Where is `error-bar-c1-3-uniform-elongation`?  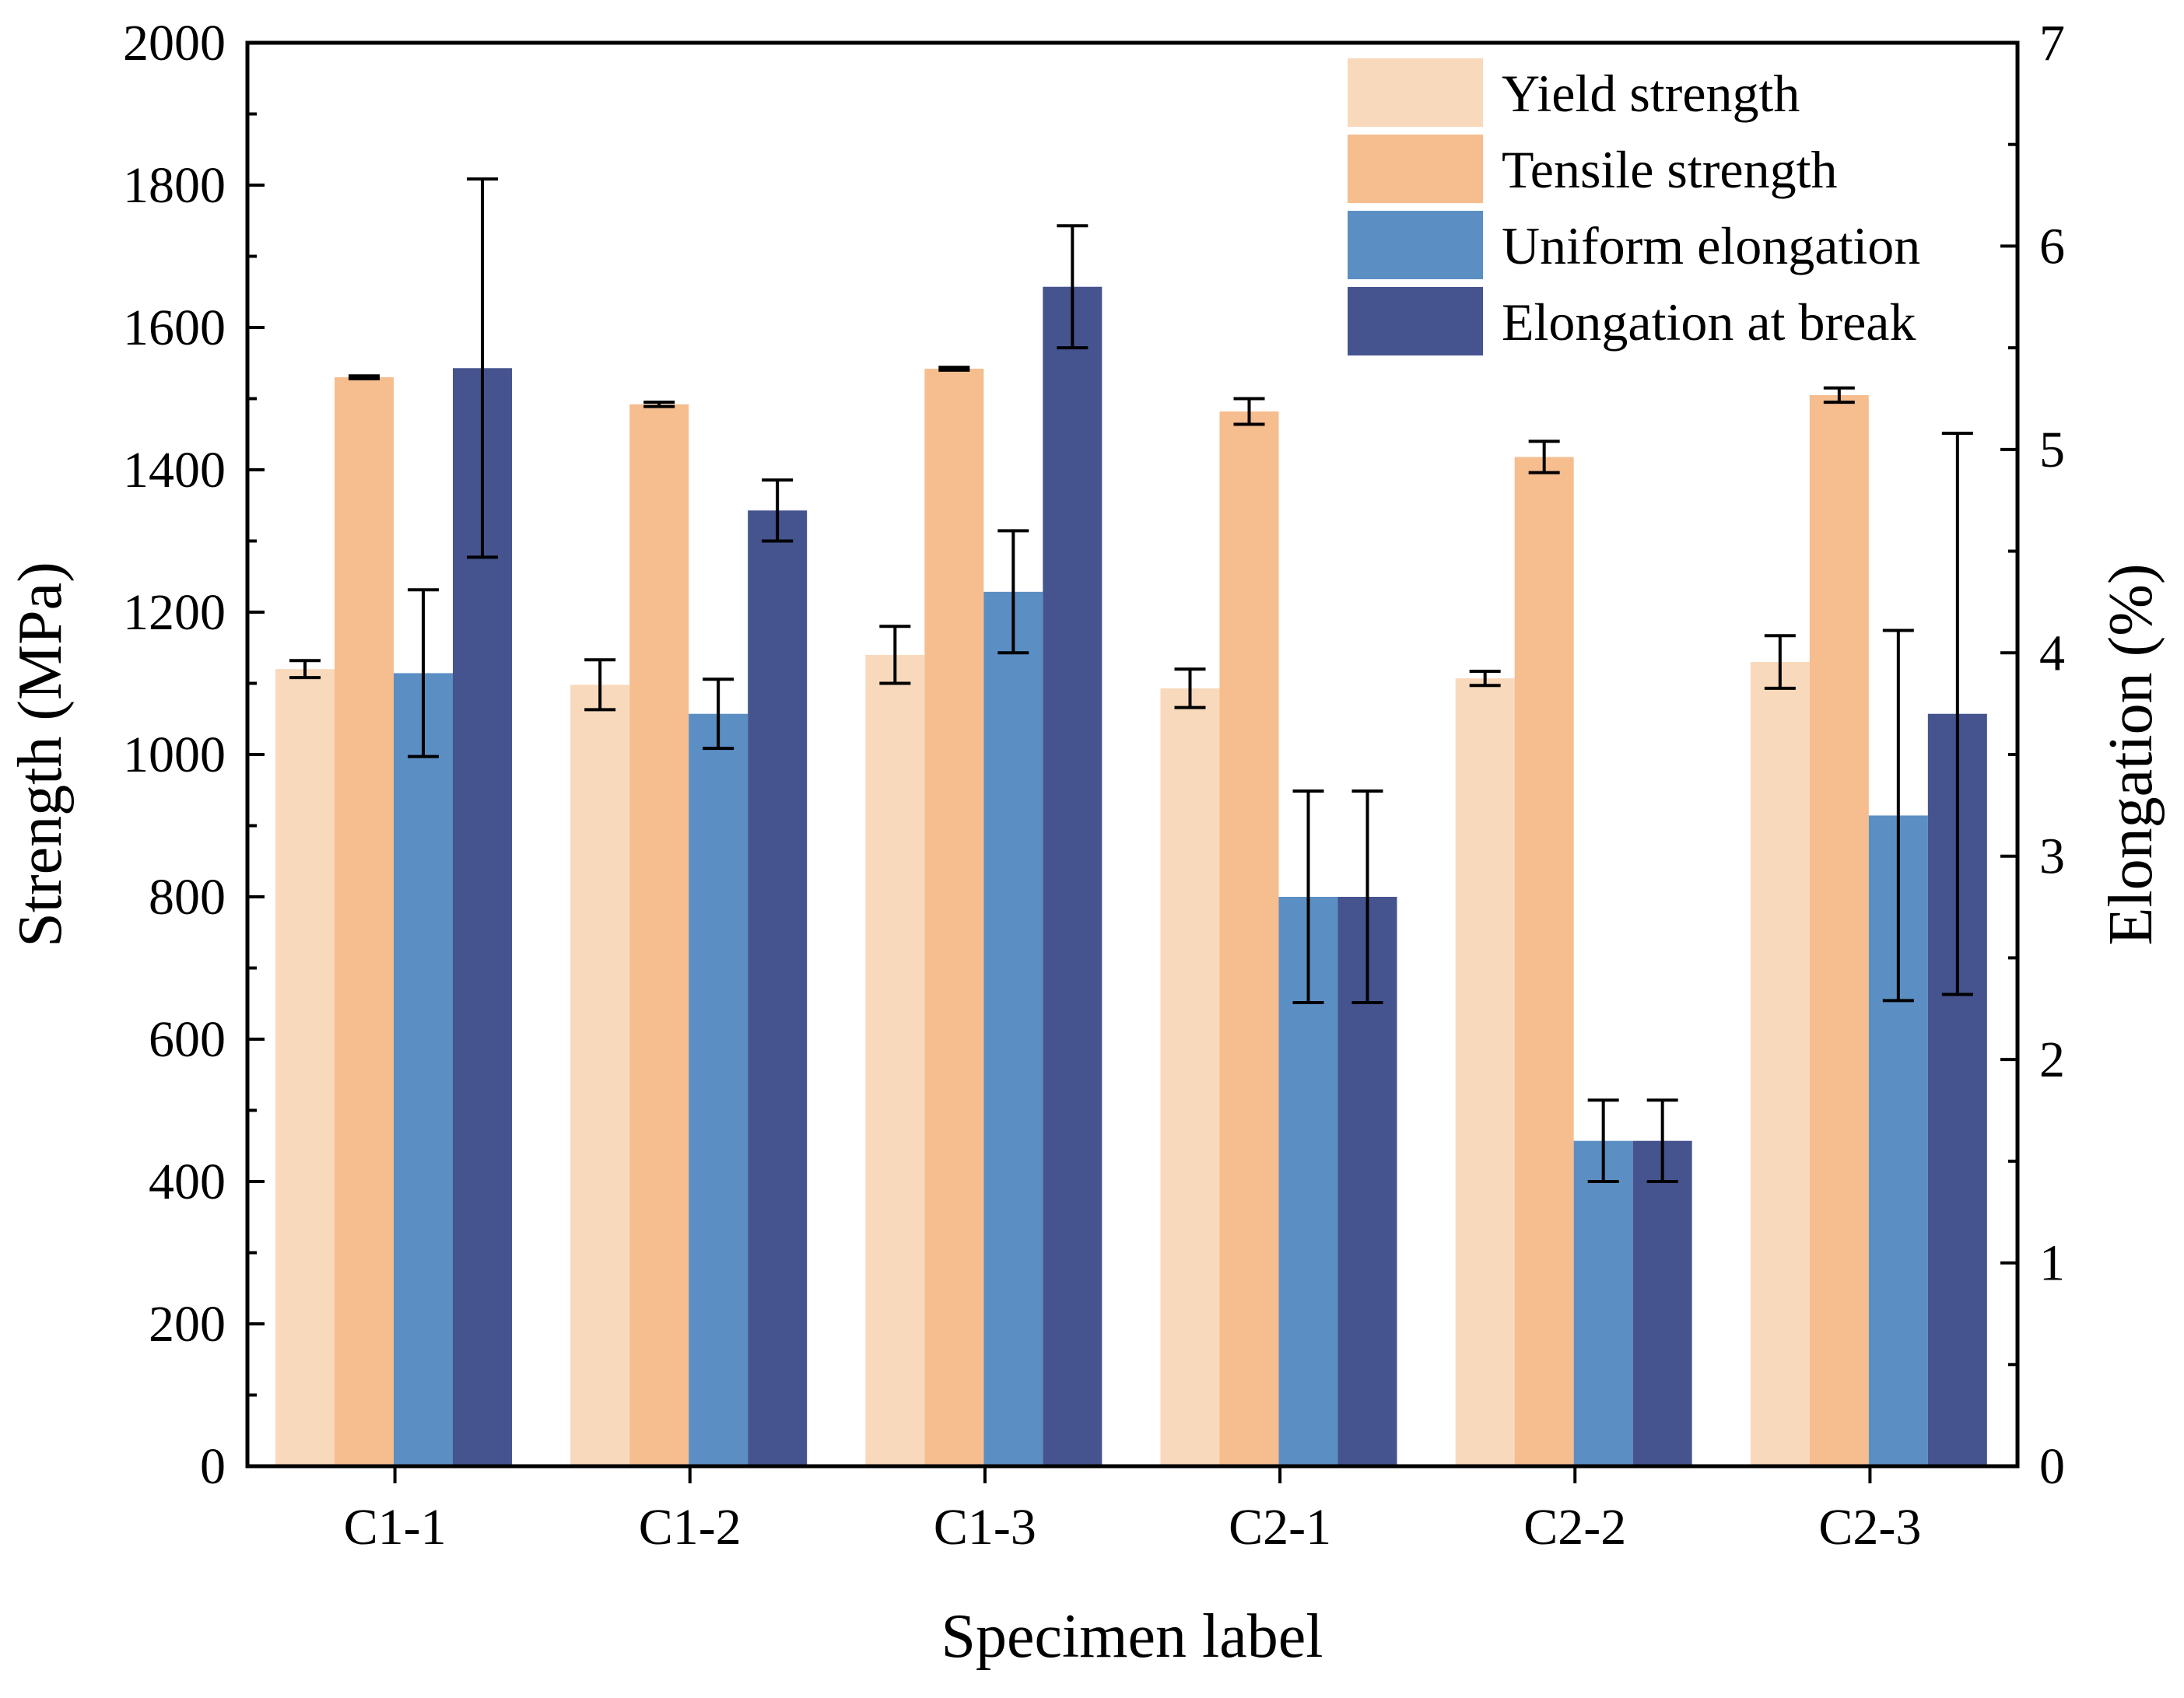 error-bar-c1-3-uniform-elongation is located at coordinates (1013, 592).